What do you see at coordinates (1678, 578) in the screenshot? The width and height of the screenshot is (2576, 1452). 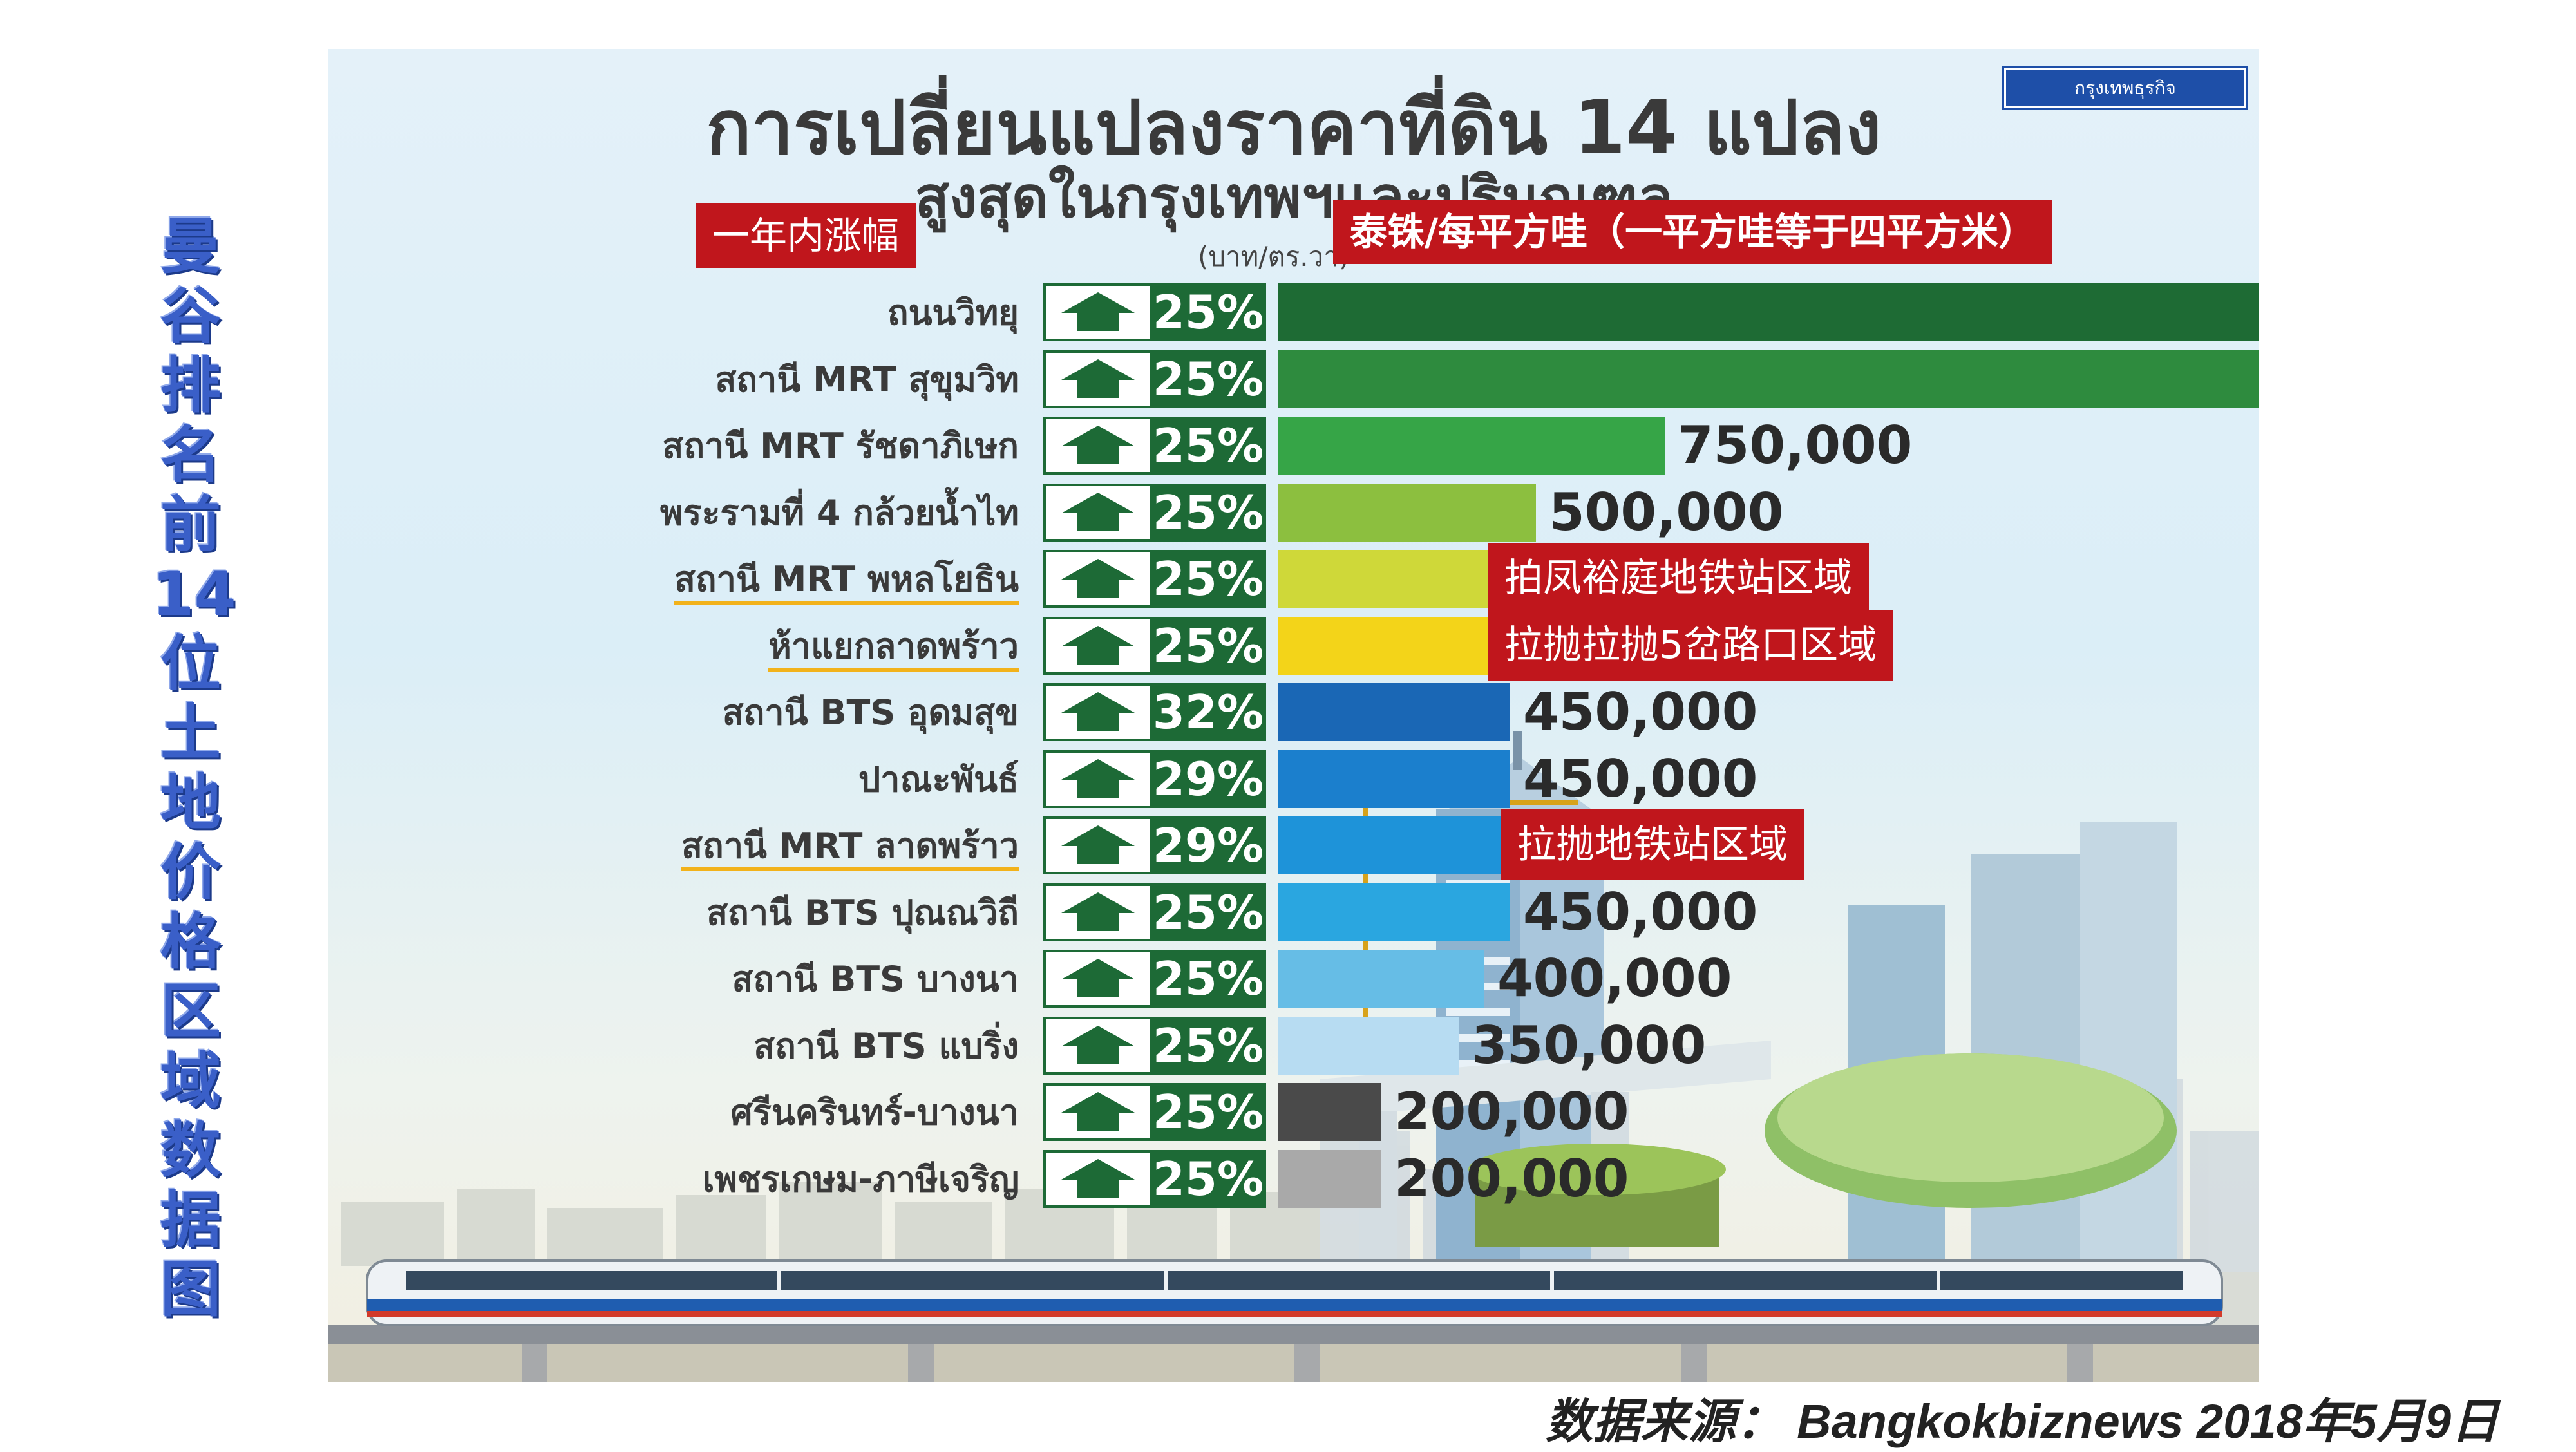 I see `callout-label: 拍凤裕庭地铁站区域` at bounding box center [1678, 578].